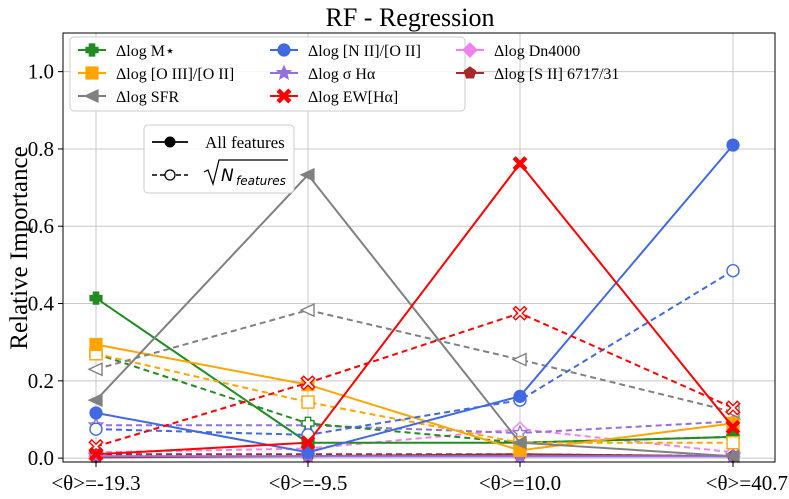 Image resolution: width=789 pixels, height=499 pixels. I want to click on legend-label: Δlog SFR, so click(148, 97).